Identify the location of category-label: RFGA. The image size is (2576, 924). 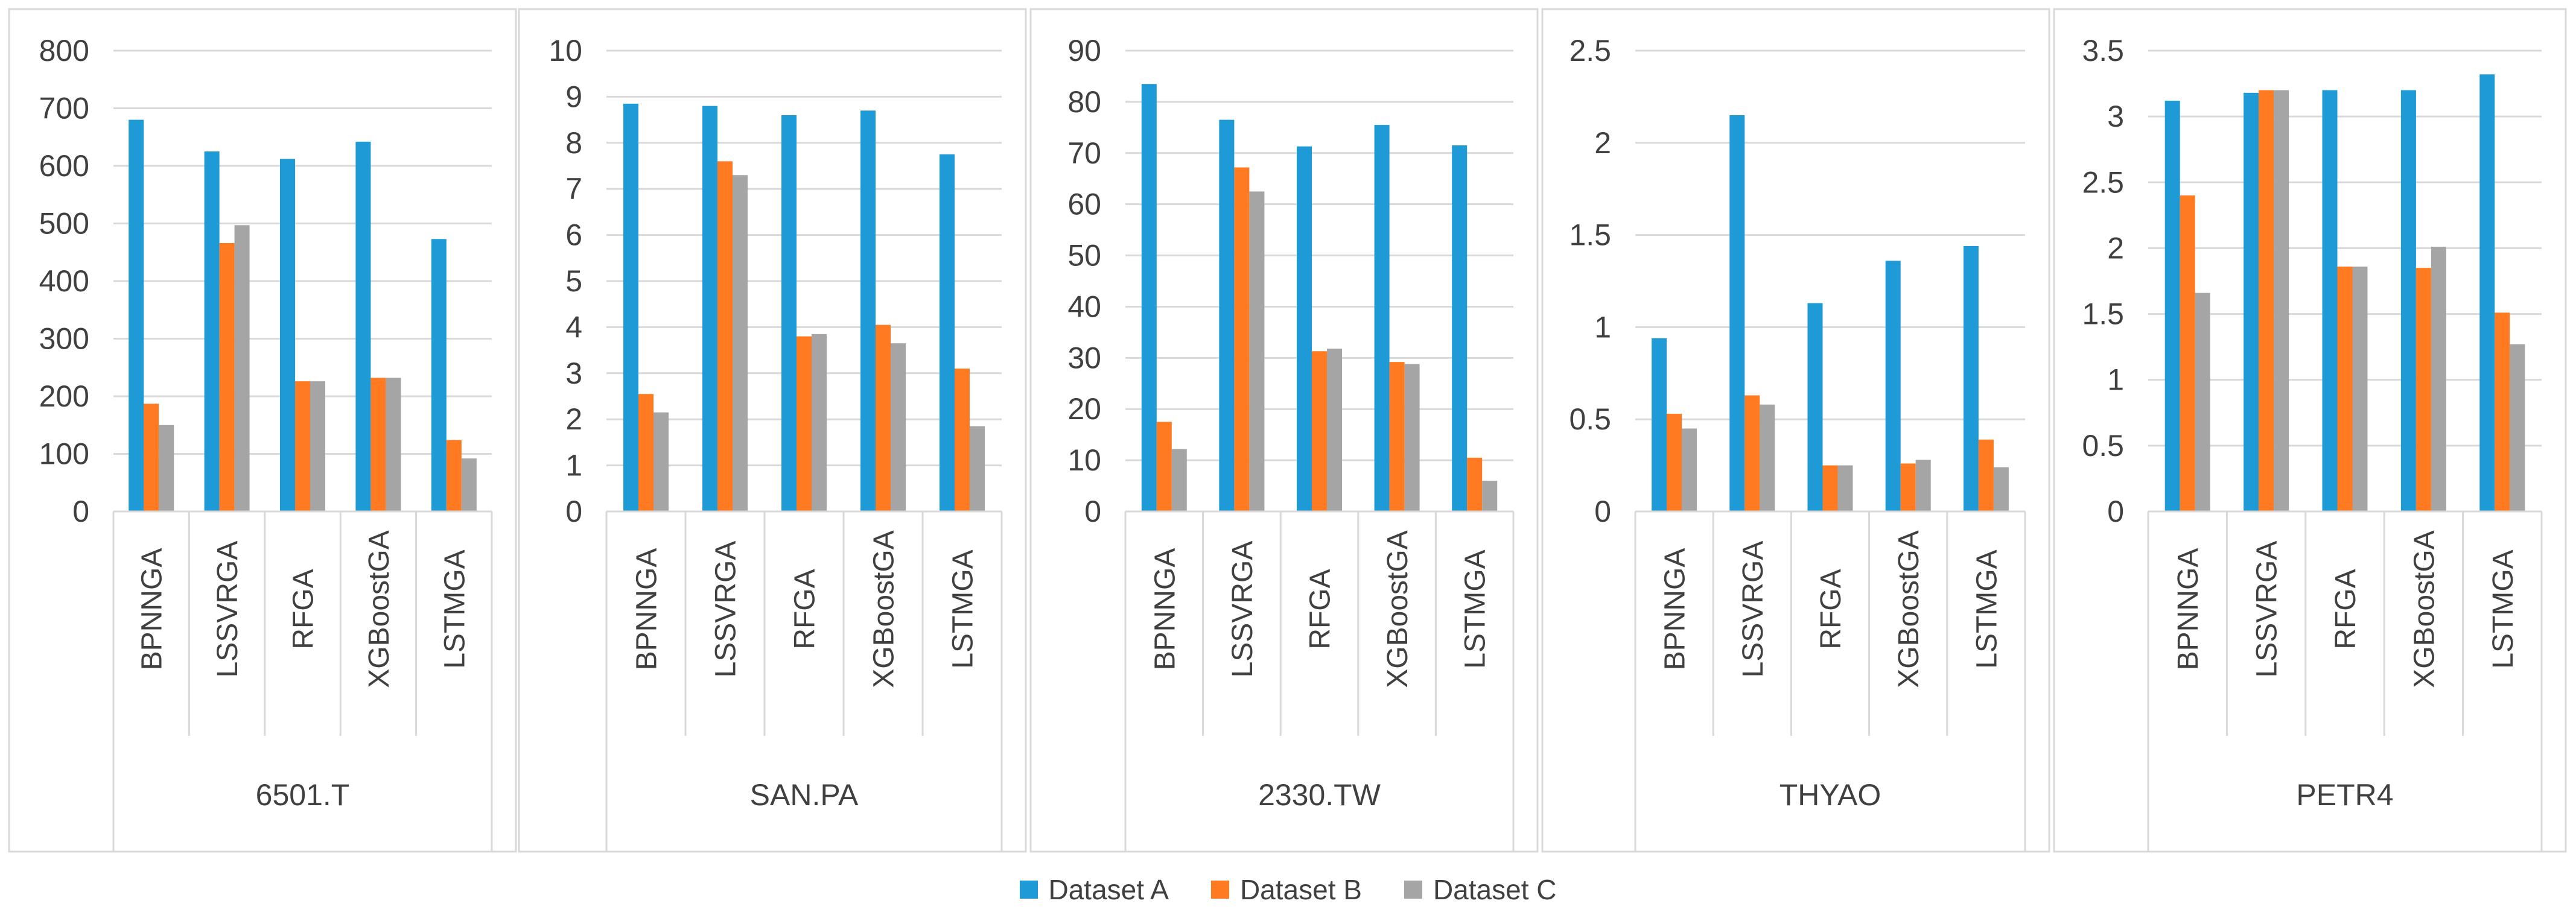
(805, 609).